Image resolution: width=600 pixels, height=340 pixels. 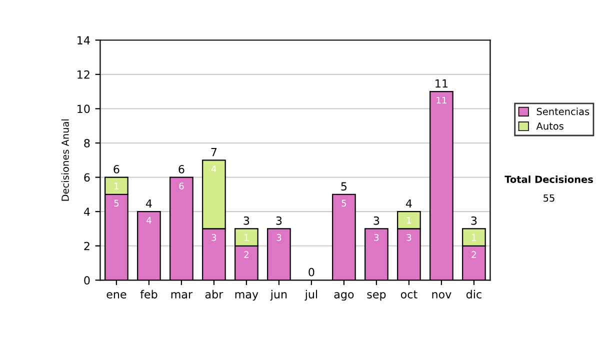 What do you see at coordinates (548, 179) in the screenshot?
I see `text: Total Decisiones` at bounding box center [548, 179].